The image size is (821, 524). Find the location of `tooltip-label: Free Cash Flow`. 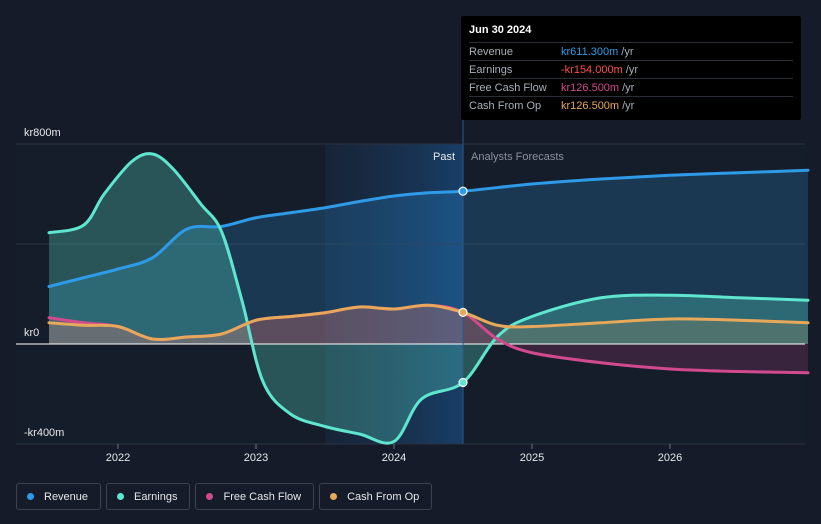

tooltip-label: Free Cash Flow is located at coordinates (508, 87).